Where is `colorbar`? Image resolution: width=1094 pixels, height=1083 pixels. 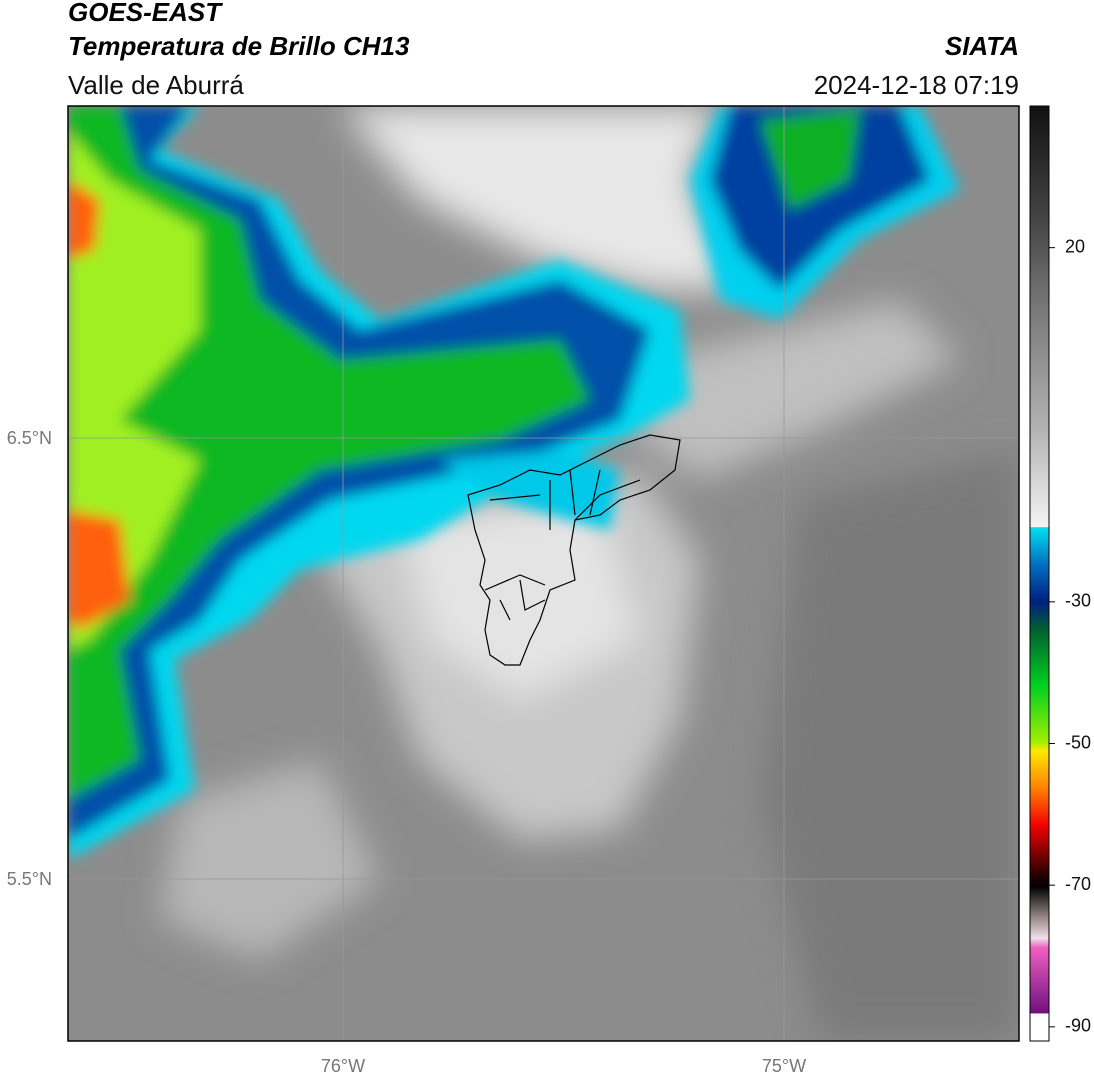 colorbar is located at coordinates (1039, 573).